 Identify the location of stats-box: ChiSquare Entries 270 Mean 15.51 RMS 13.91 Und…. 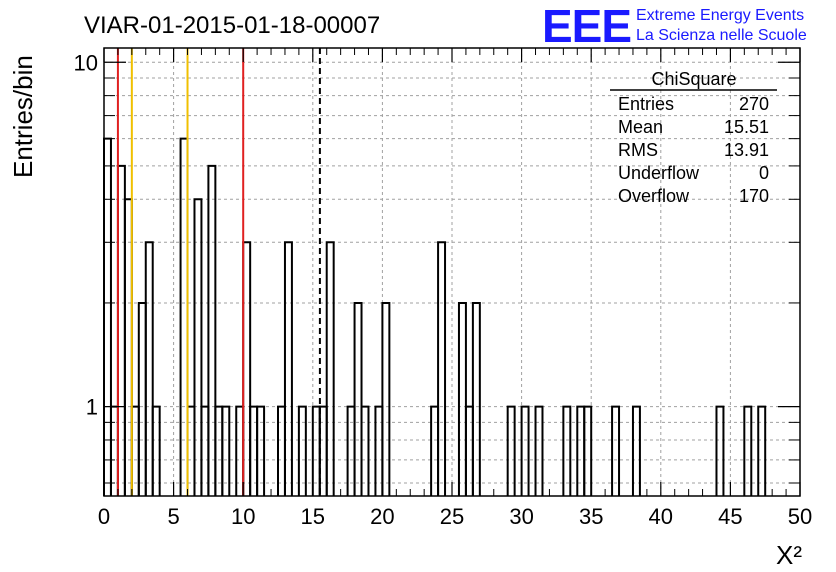
(693, 137).